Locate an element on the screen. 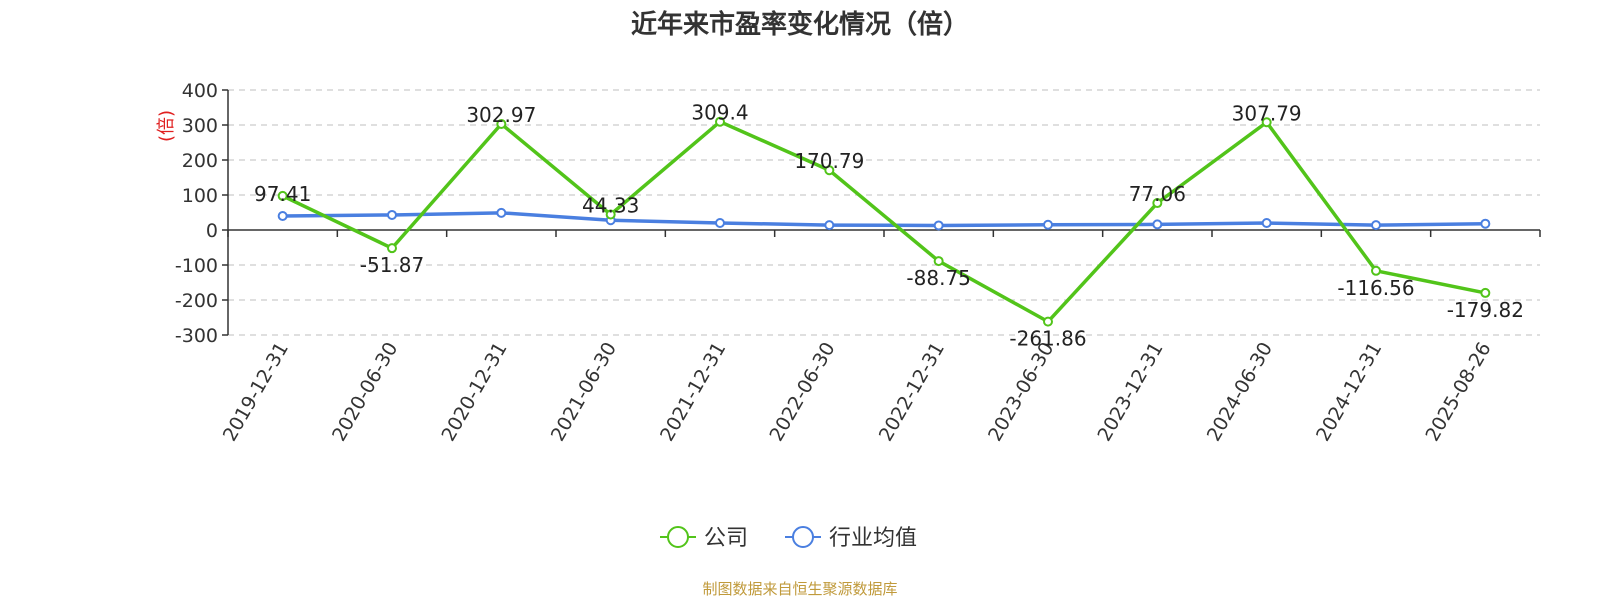 The height and width of the screenshot is (600, 1600). data-label: 170.79 is located at coordinates (829, 161).